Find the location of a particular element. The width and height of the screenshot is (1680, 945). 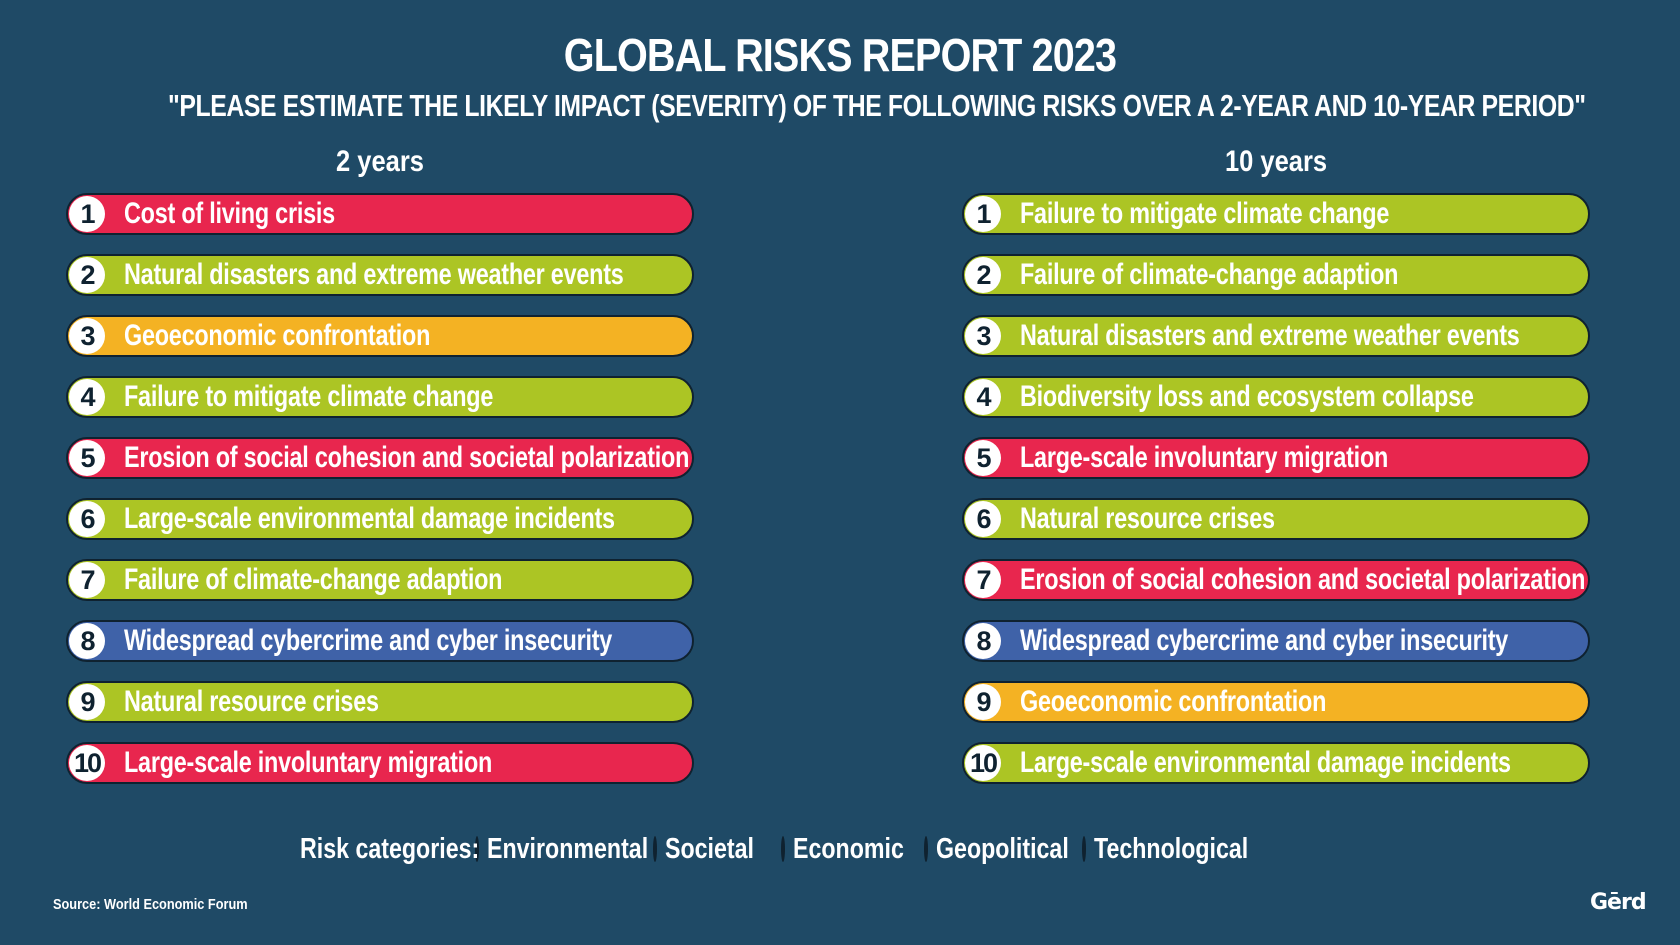

column-heading-10-years: 10 years is located at coordinates (1276, 161).